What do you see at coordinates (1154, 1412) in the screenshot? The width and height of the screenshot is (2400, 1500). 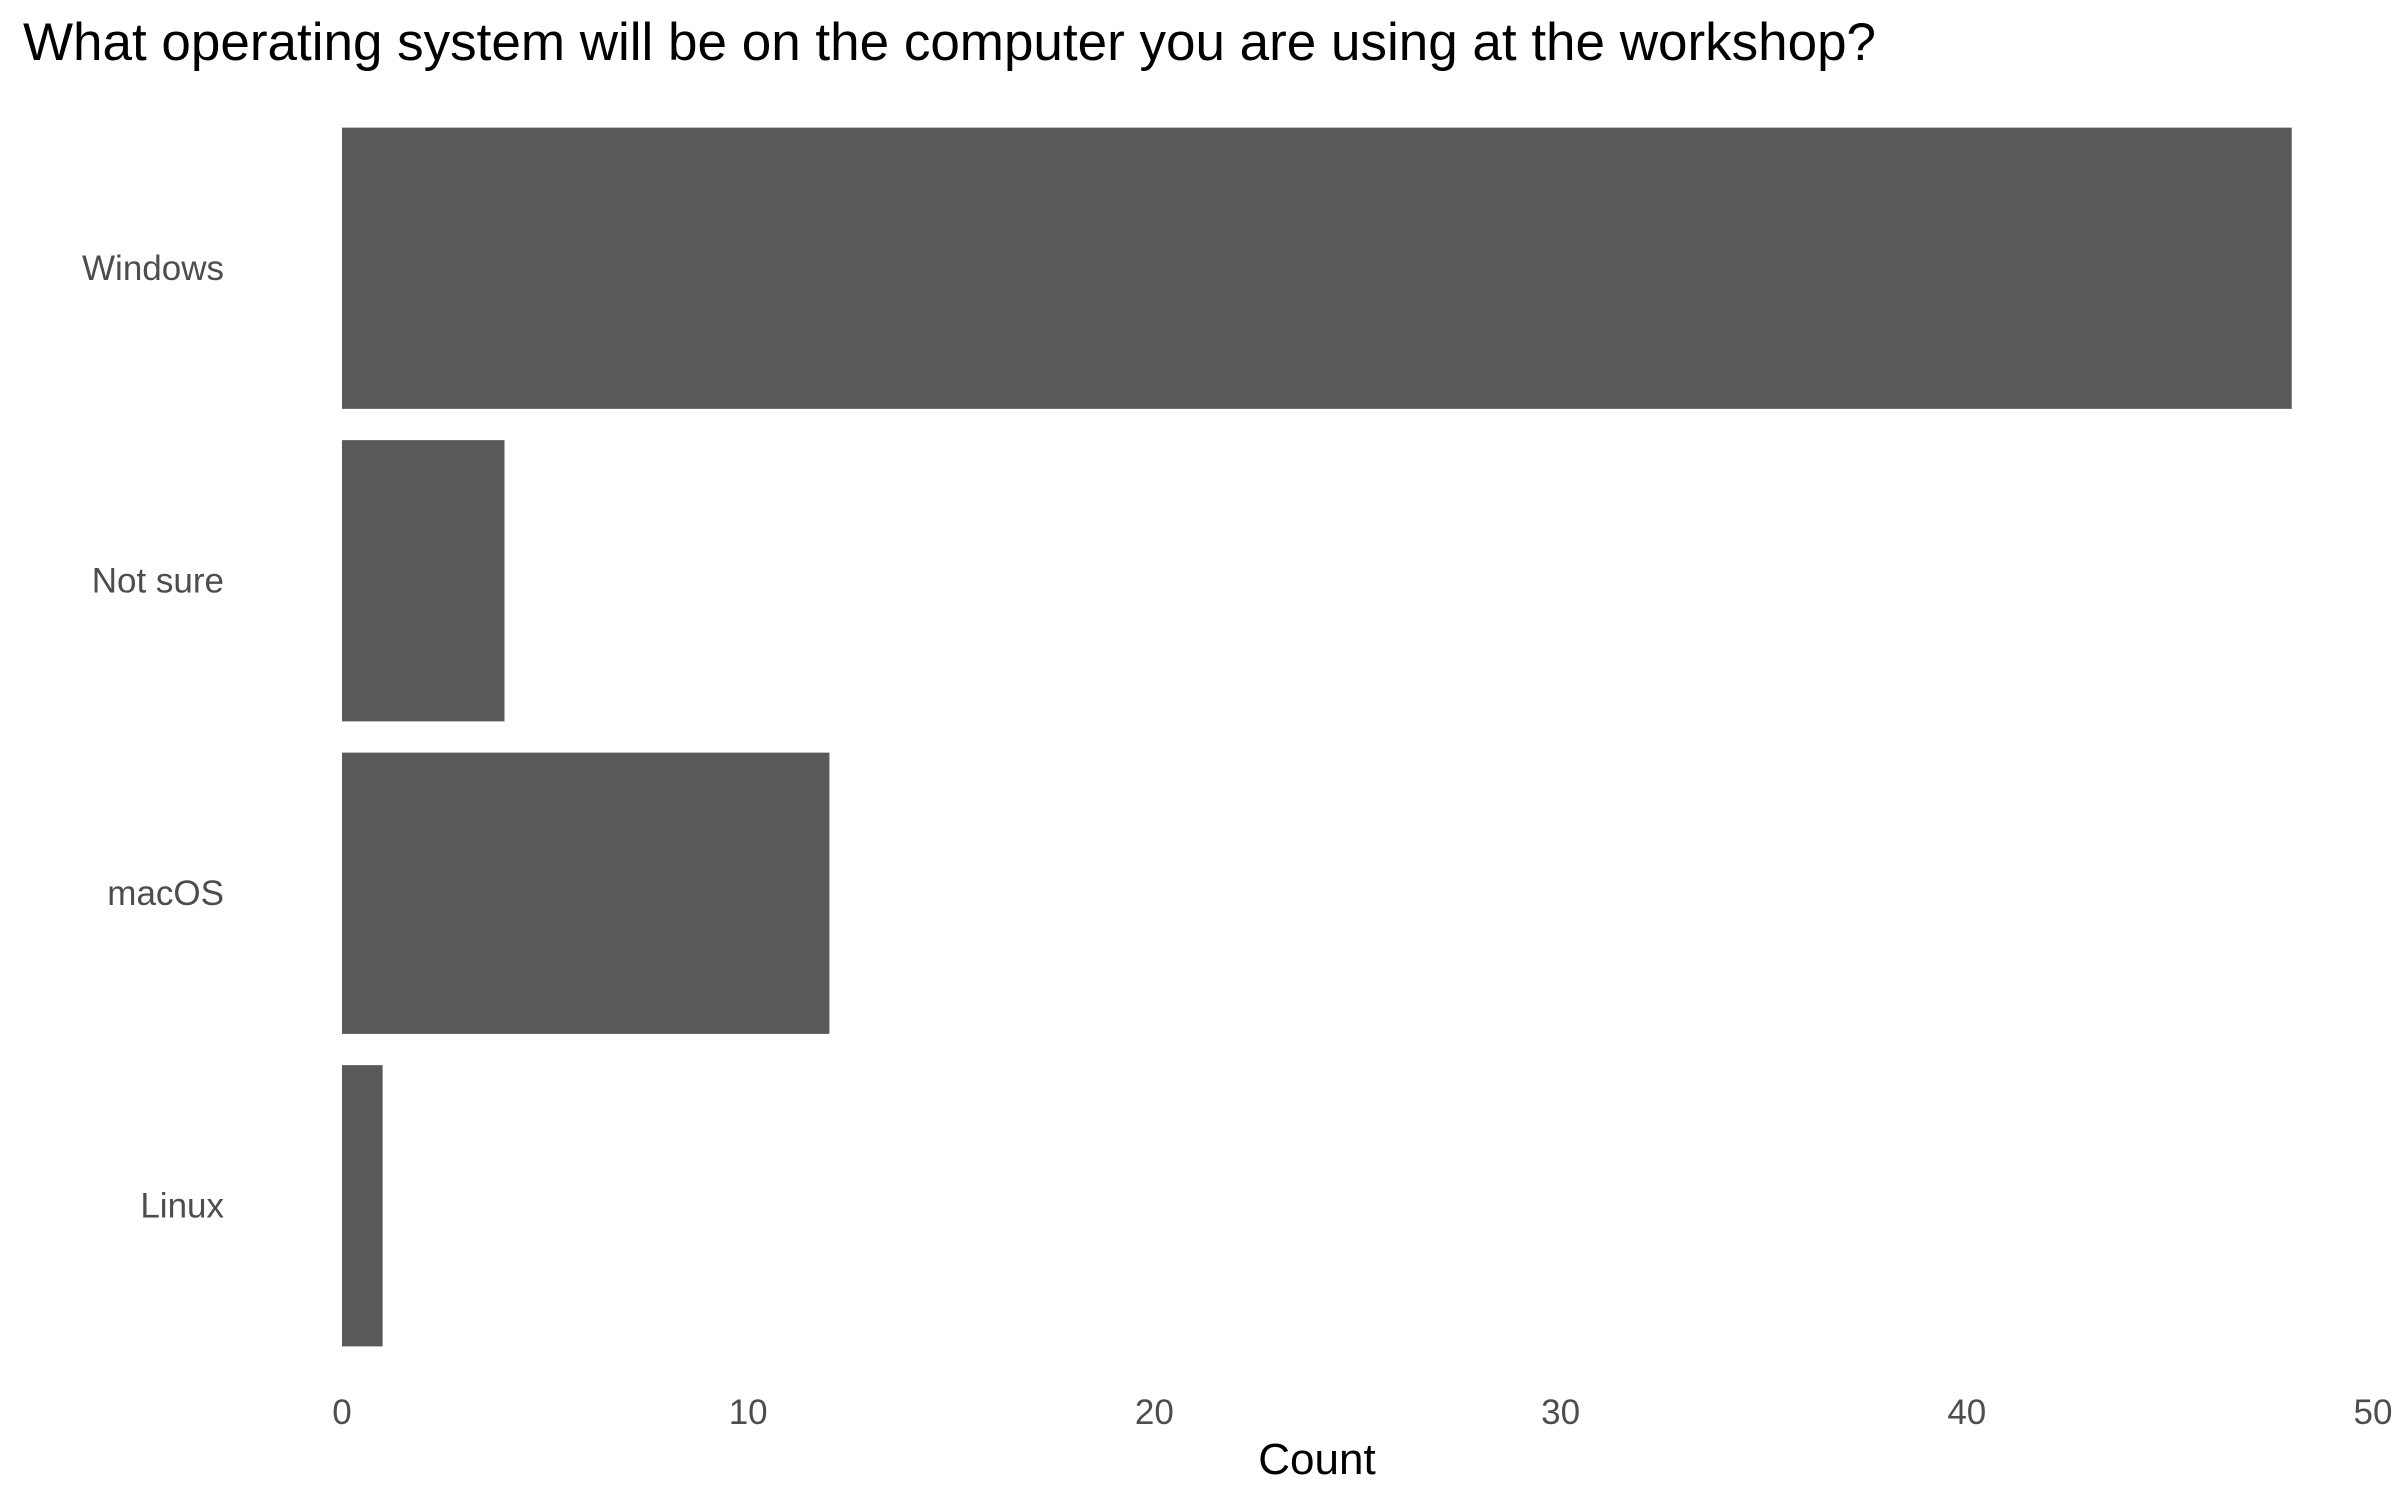 I see `x-tick-label-20: 20` at bounding box center [1154, 1412].